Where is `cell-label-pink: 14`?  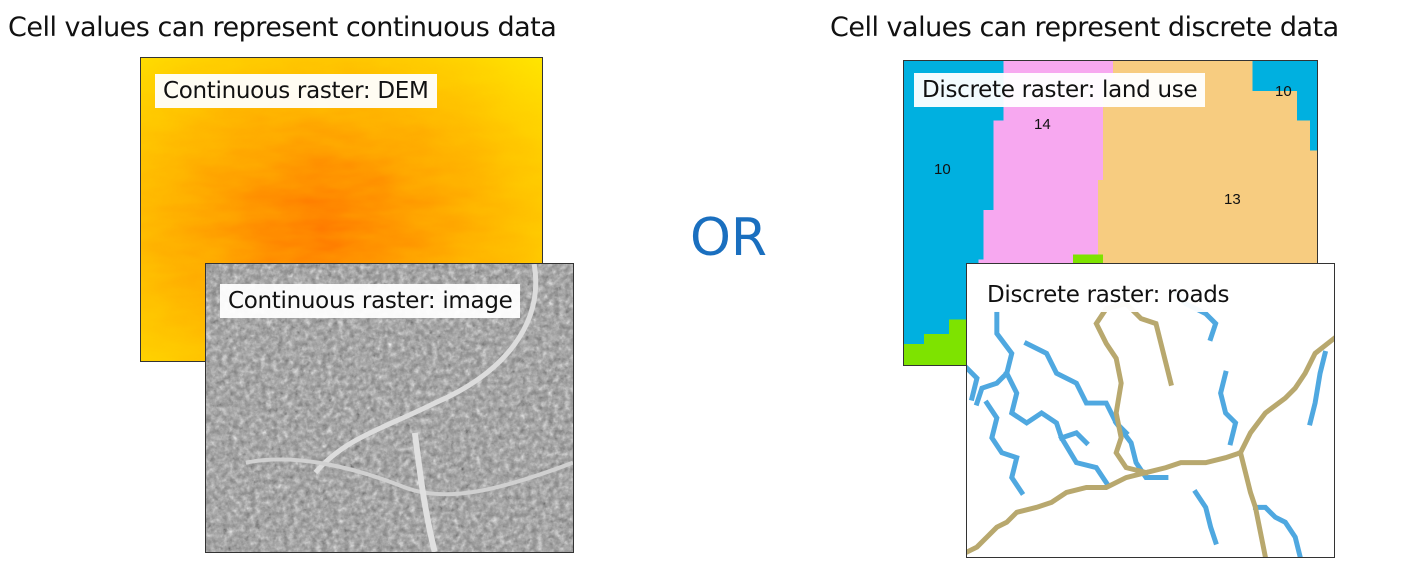
cell-label-pink: 14 is located at coordinates (1042, 124).